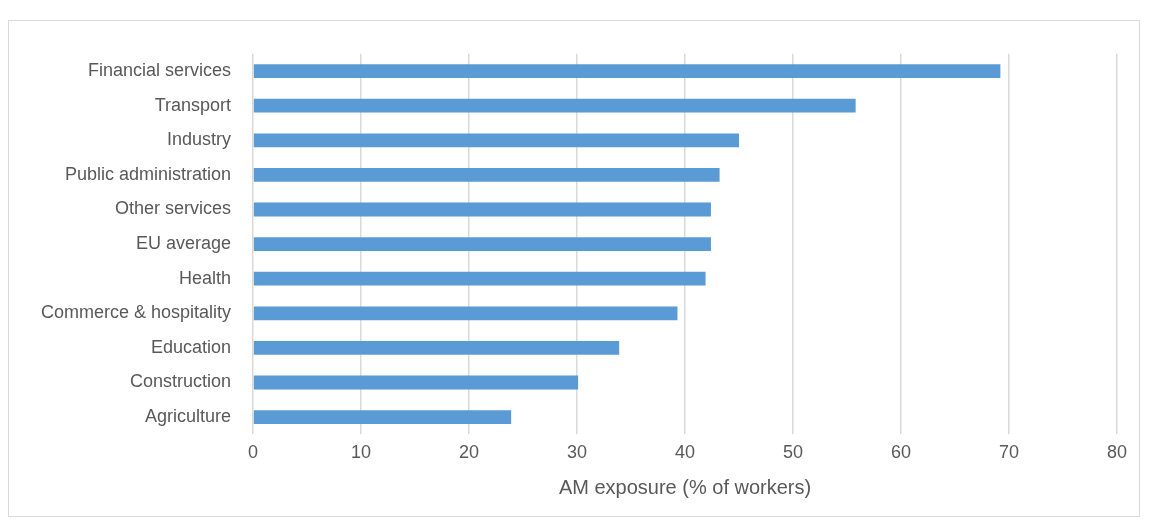 The width and height of the screenshot is (1164, 531). Describe the element at coordinates (685, 486) in the screenshot. I see `x-axis-title: AM exposure (% of workers)` at that location.